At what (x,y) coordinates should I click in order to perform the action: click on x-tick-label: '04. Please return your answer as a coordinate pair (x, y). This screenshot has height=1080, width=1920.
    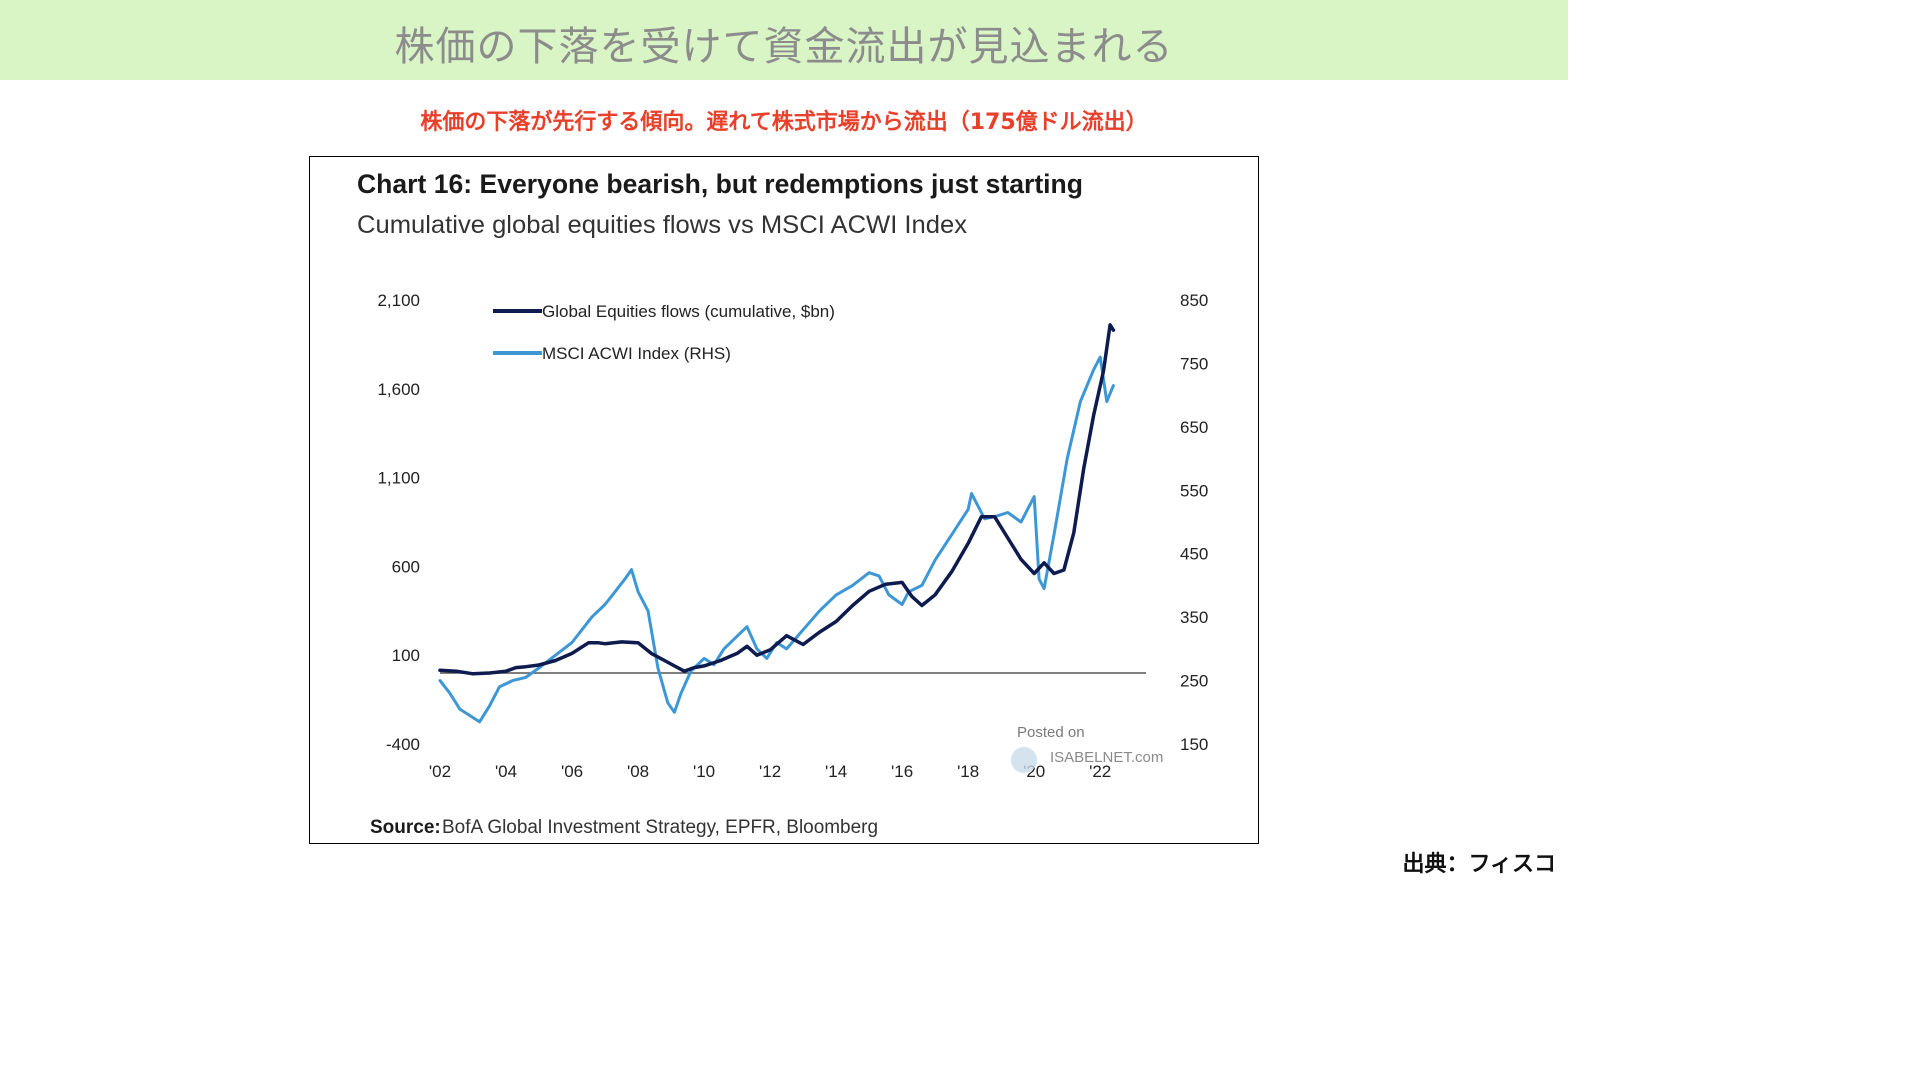
    Looking at the image, I should click on (506, 771).